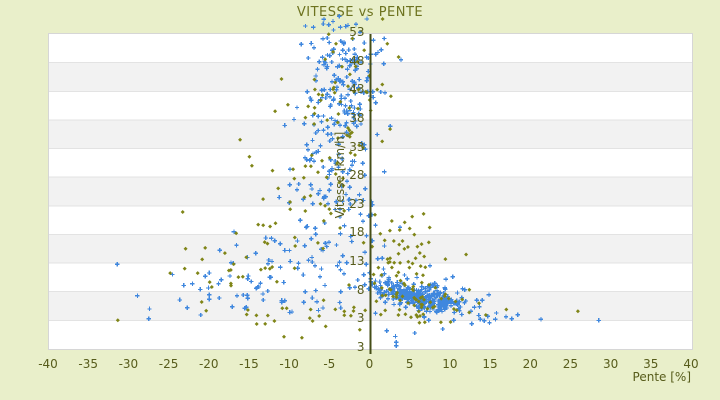 Image resolution: width=720 pixels, height=400 pixels. Describe the element at coordinates (357, 117) in the screenshot. I see `y-axis-tick-label: 38` at that location.